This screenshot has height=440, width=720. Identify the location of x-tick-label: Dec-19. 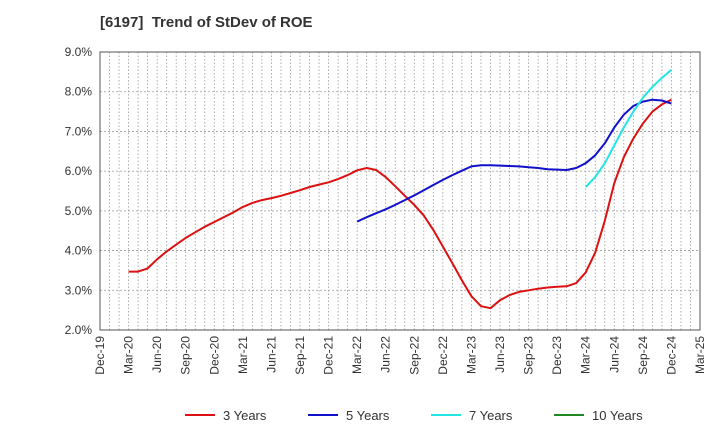
(100, 355).